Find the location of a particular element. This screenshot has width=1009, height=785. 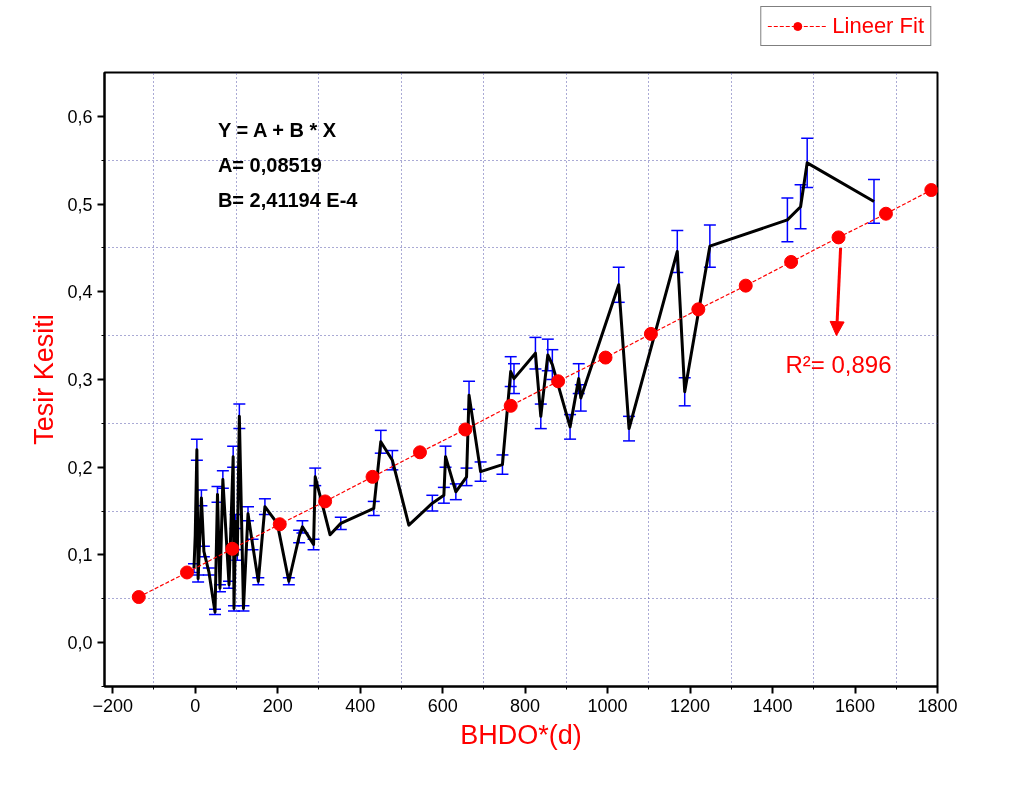

x-tick-label: 1400 is located at coordinates (772, 705).